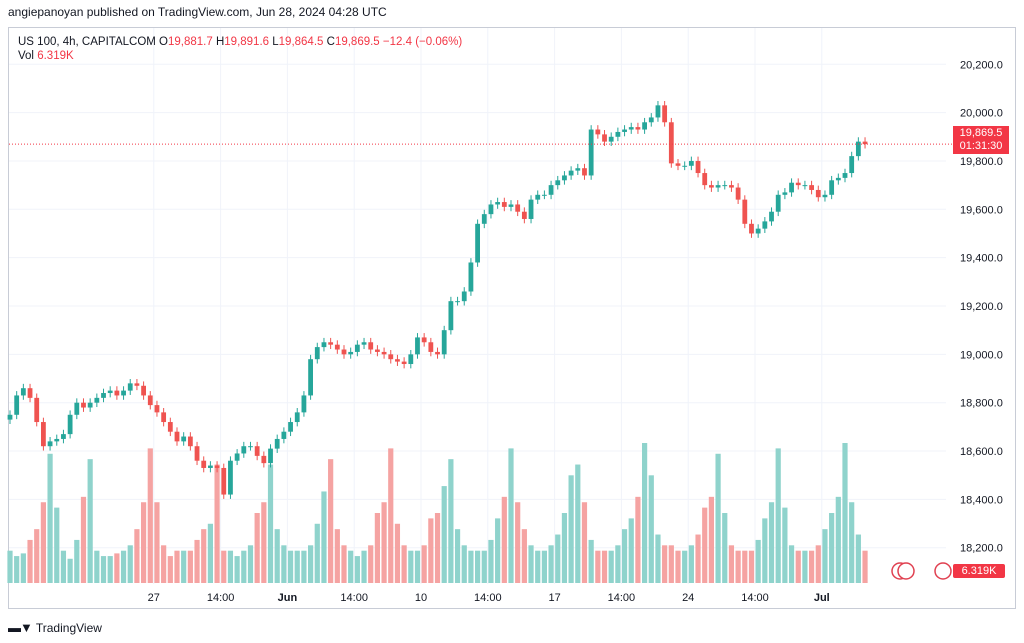  I want to click on legend-change: −12.4 (−0.06%), so click(422, 42).